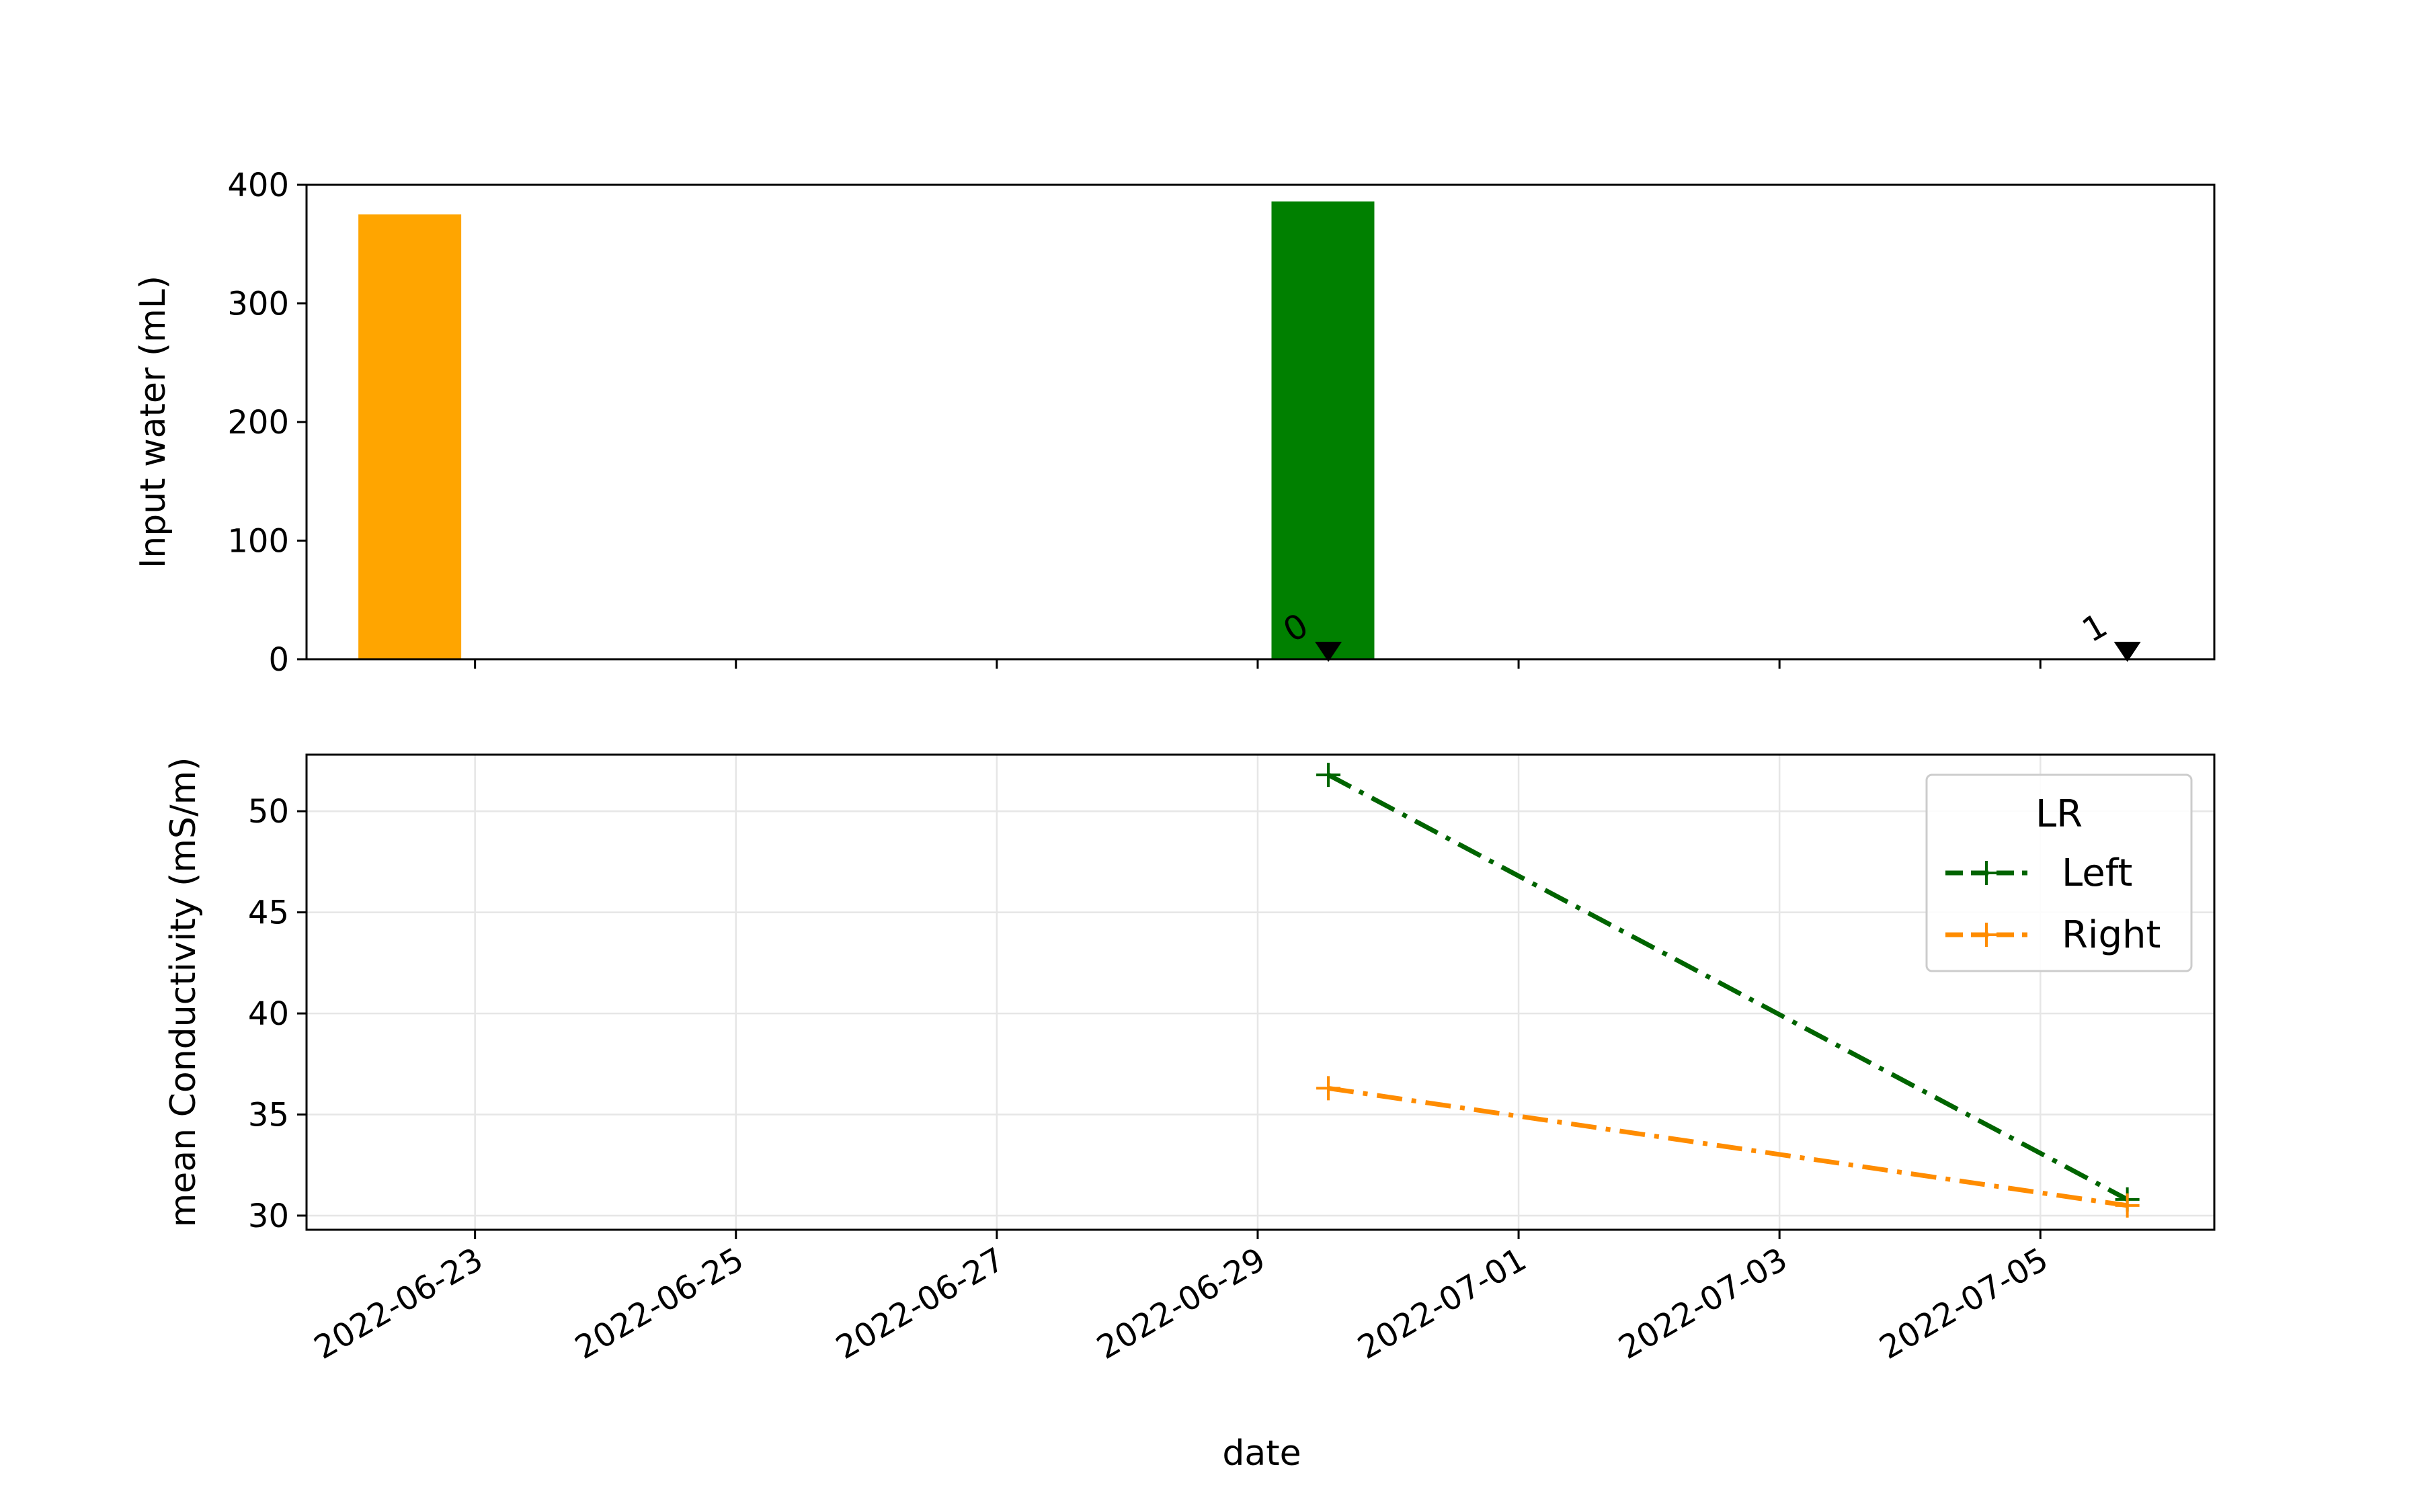 This screenshot has width=2420, height=1512. What do you see at coordinates (258, 304) in the screenshot?
I see `y-tick-label: 300` at bounding box center [258, 304].